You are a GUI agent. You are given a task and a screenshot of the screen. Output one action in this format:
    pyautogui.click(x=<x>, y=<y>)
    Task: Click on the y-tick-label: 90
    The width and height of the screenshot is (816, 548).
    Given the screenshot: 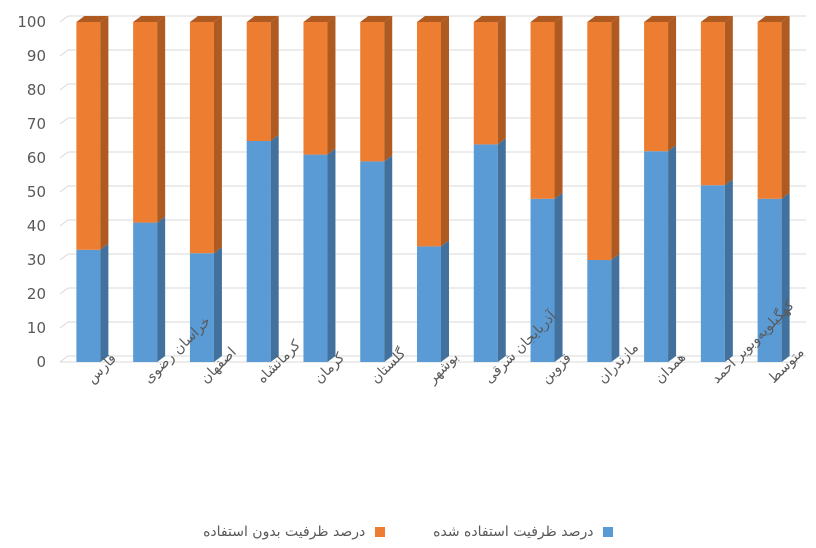 What is the action you would take?
    pyautogui.click(x=36, y=56)
    